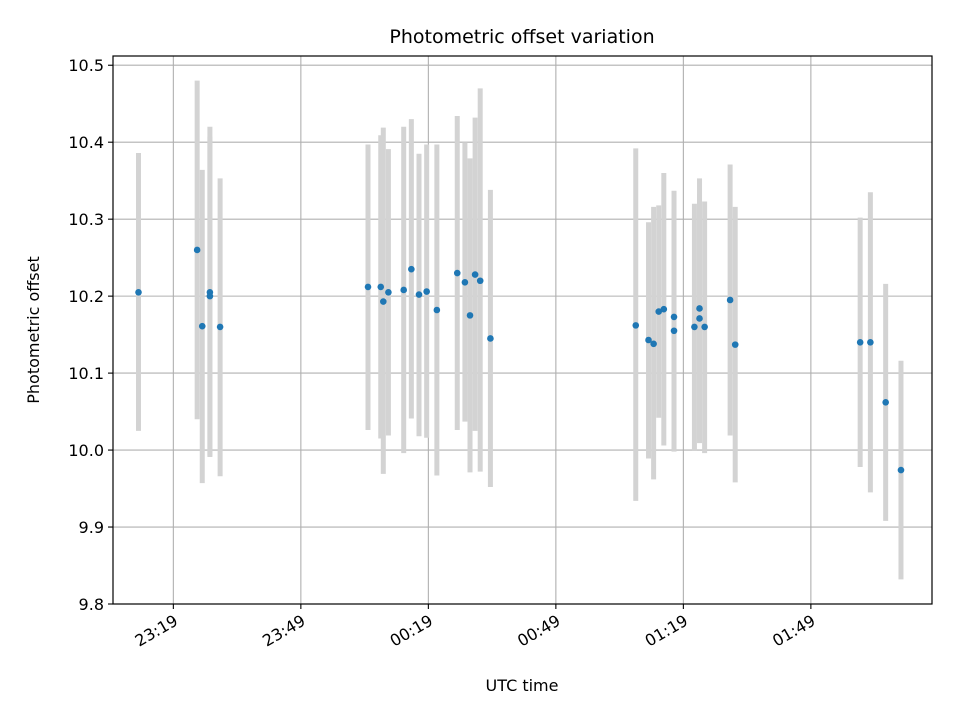 The width and height of the screenshot is (960, 720). What do you see at coordinates (91, 604) in the screenshot?
I see `y-tick-label: 9.8` at bounding box center [91, 604].